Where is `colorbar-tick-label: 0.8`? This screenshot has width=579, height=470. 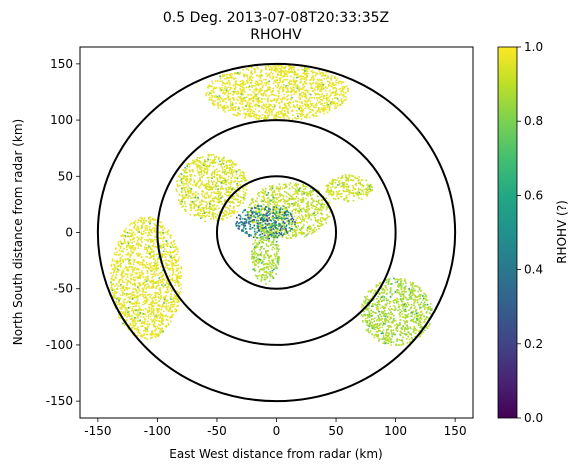 colorbar-tick-label: 0.8 is located at coordinates (533, 121).